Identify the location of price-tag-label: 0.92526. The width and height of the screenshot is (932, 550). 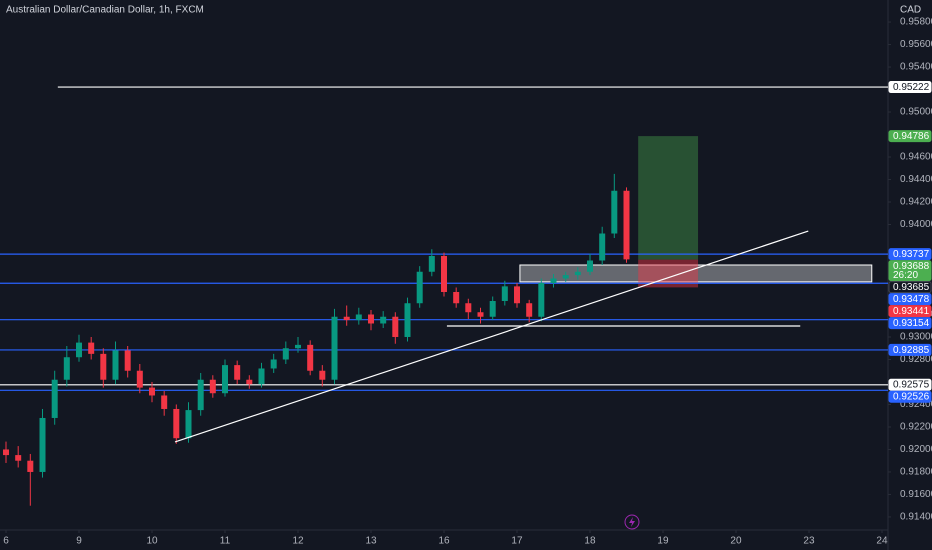
(911, 397).